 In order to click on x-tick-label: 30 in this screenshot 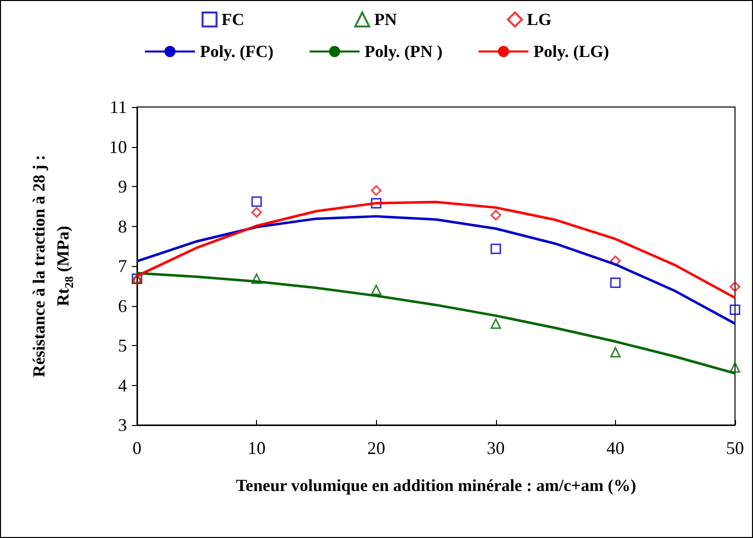, I will do `click(495, 448)`.